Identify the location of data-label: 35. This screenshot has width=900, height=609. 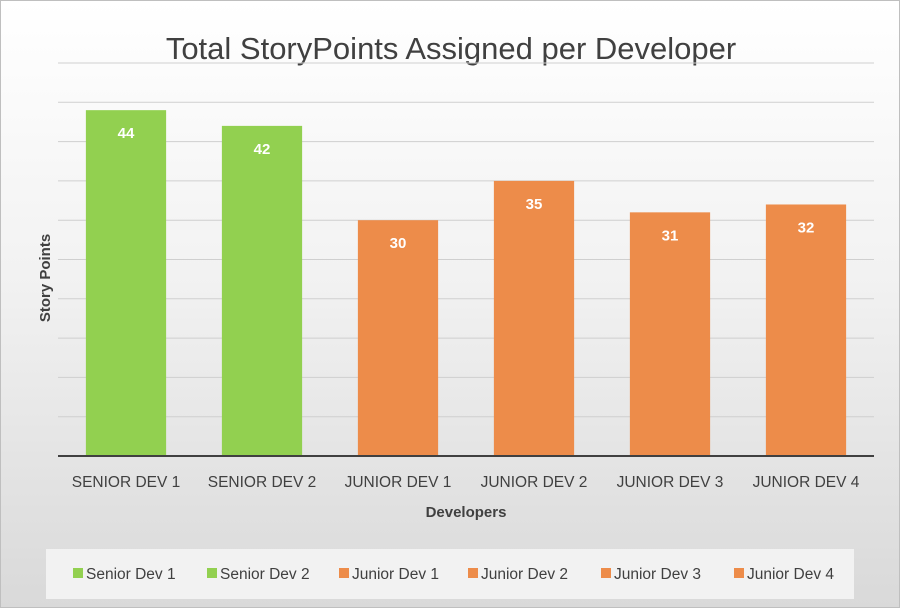
(534, 204).